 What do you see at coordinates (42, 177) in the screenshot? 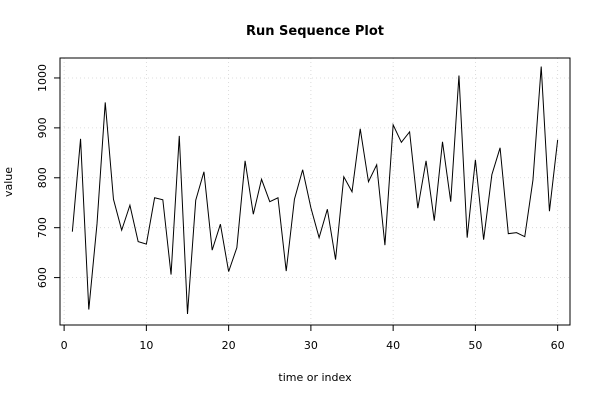
I see `y-tick-label: 800` at bounding box center [42, 177].